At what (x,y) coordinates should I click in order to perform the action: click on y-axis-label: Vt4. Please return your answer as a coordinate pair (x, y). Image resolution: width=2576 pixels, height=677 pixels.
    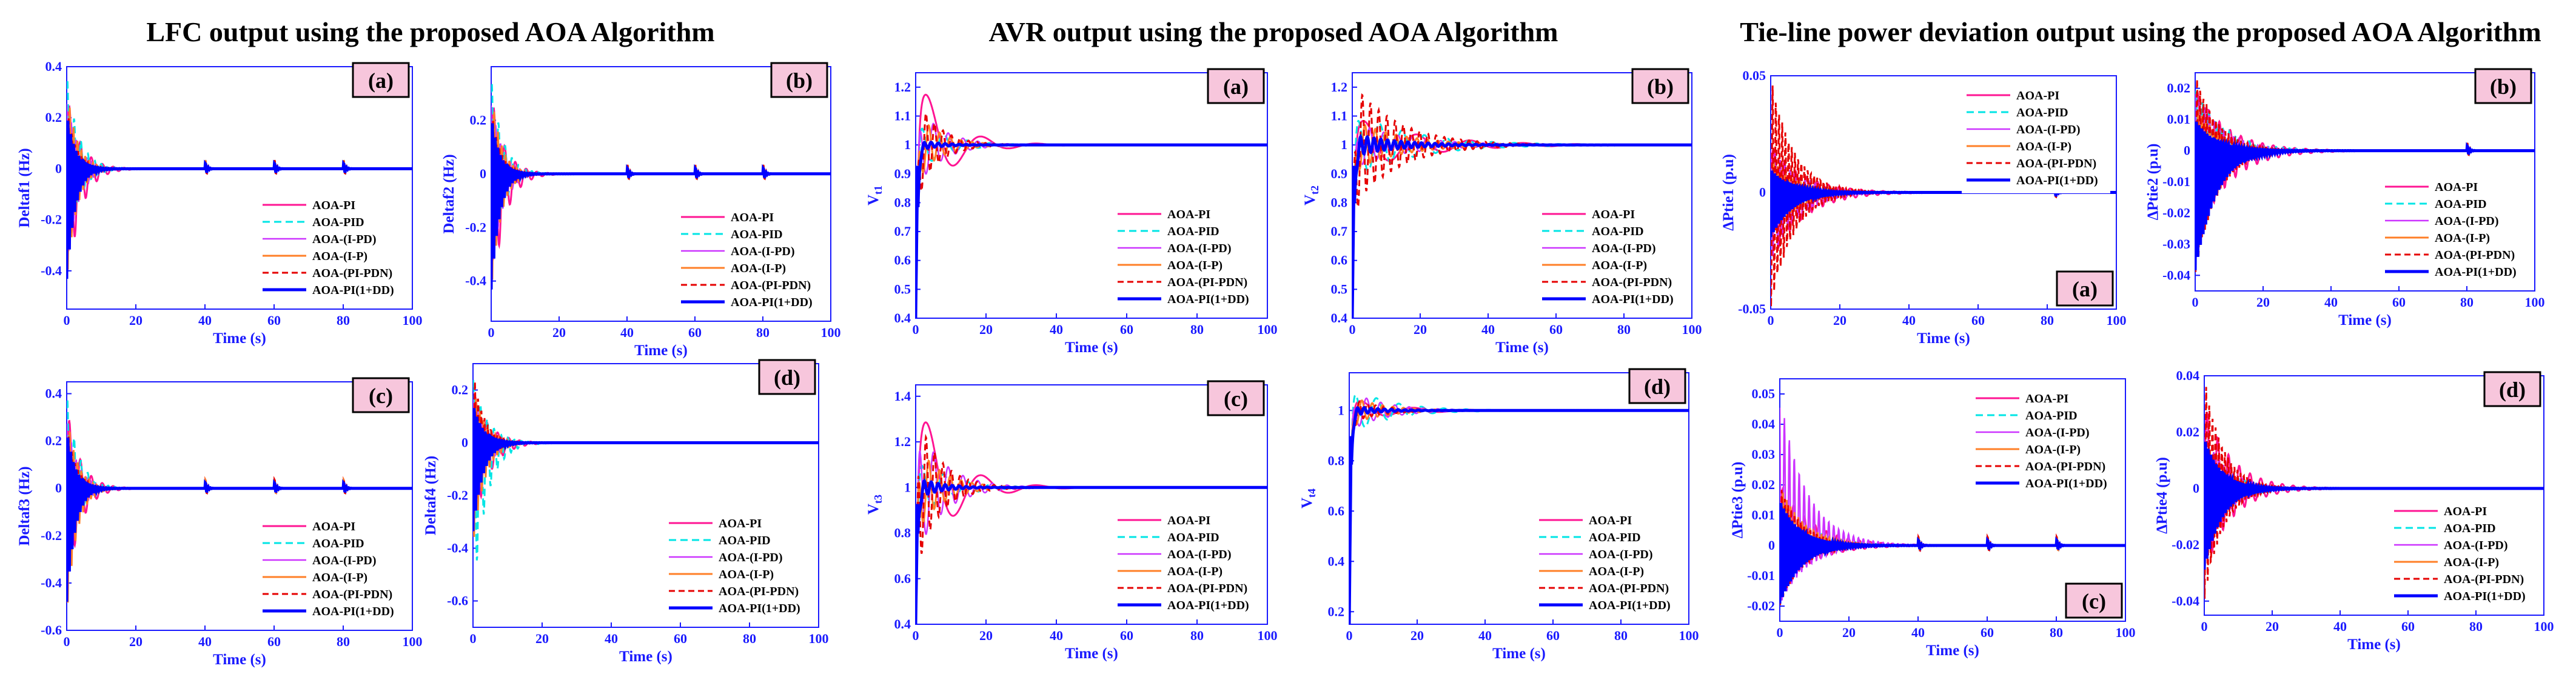
    Looking at the image, I should click on (1308, 499).